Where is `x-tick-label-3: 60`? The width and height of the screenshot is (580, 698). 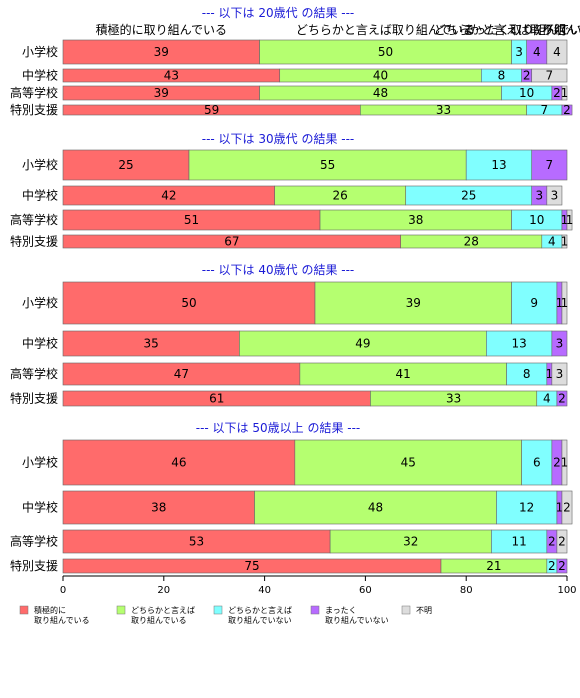
x-tick-label-3: 60 is located at coordinates (365, 590).